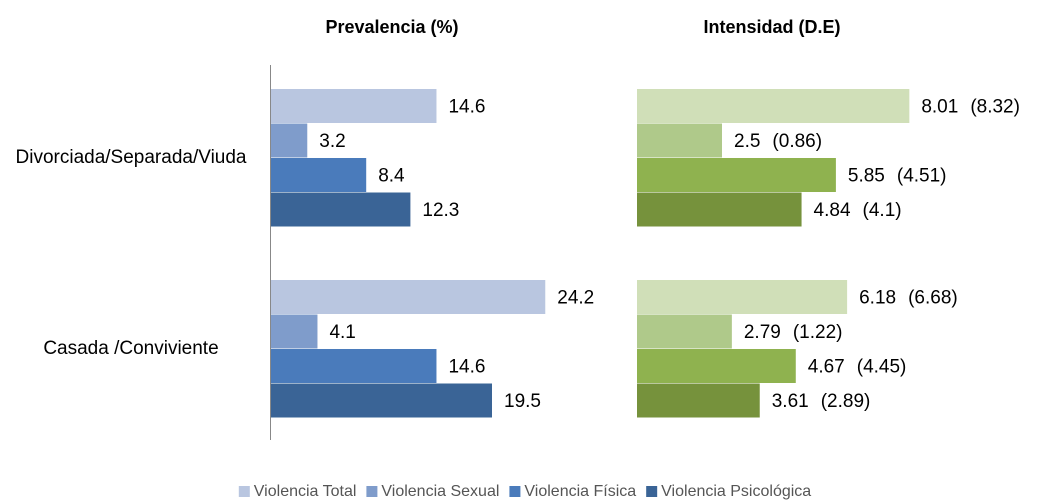  What do you see at coordinates (580, 491) in the screenshot?
I see `legend-label: Violencia Física` at bounding box center [580, 491].